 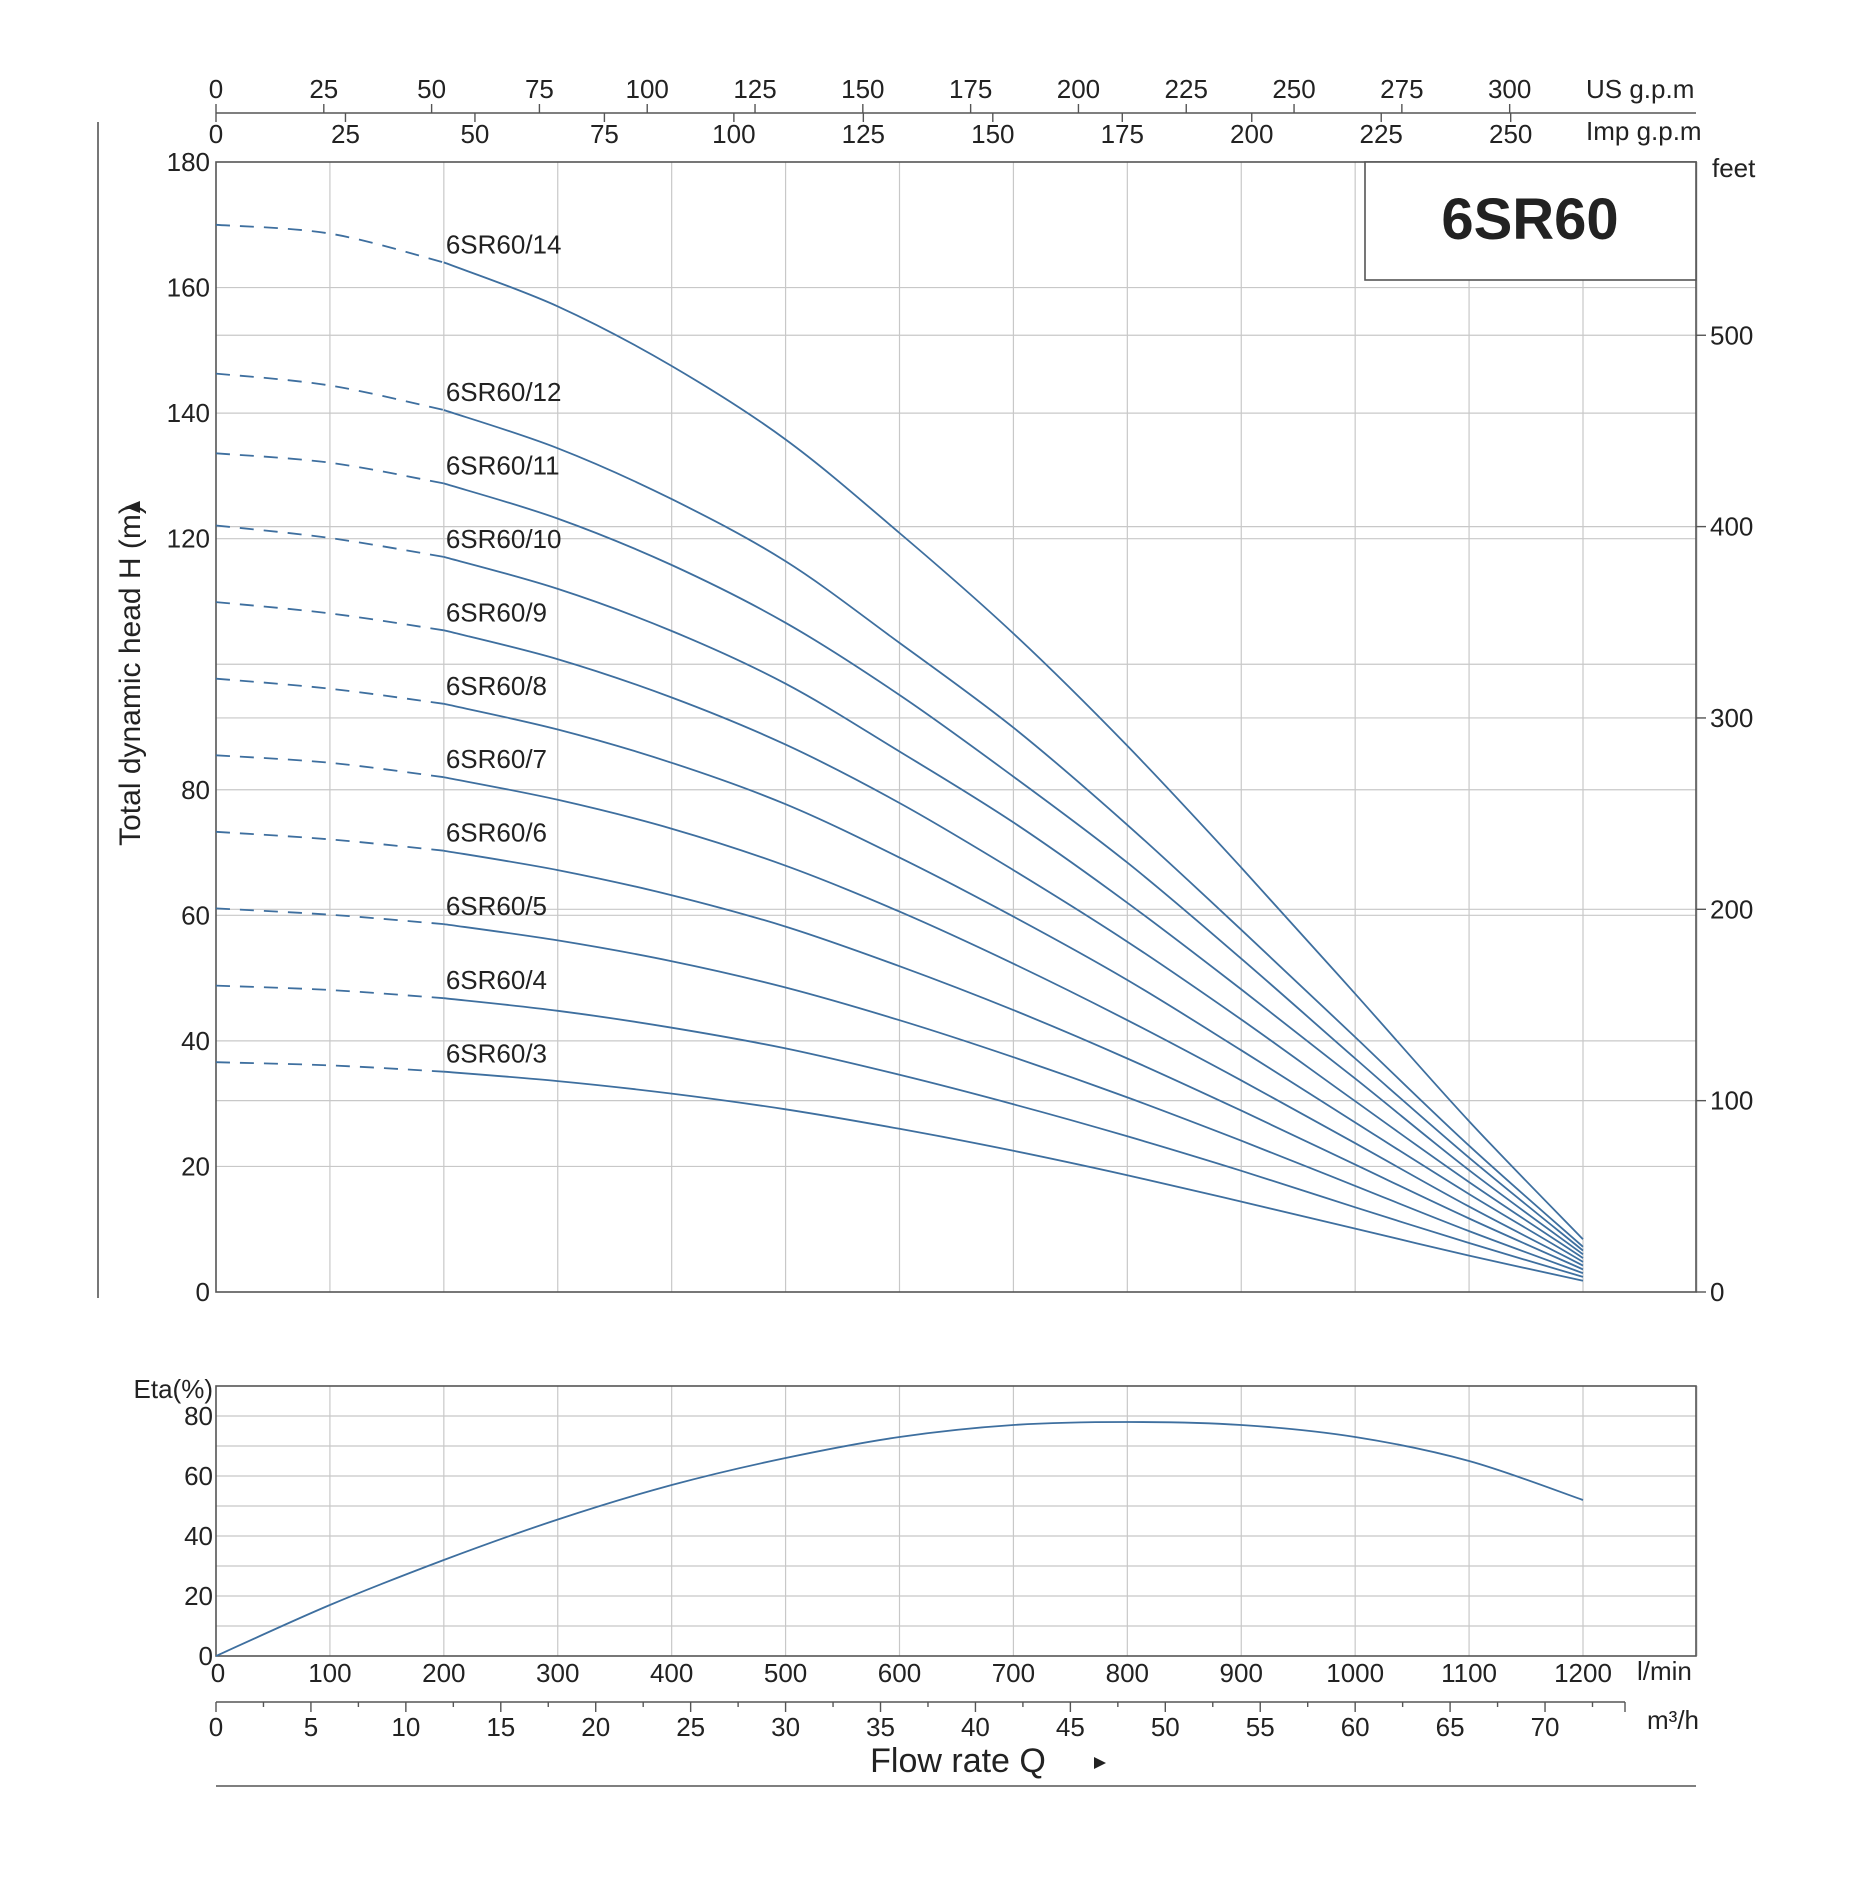 I want to click on us-gpm-tick-label: 200, so click(x=1078, y=89).